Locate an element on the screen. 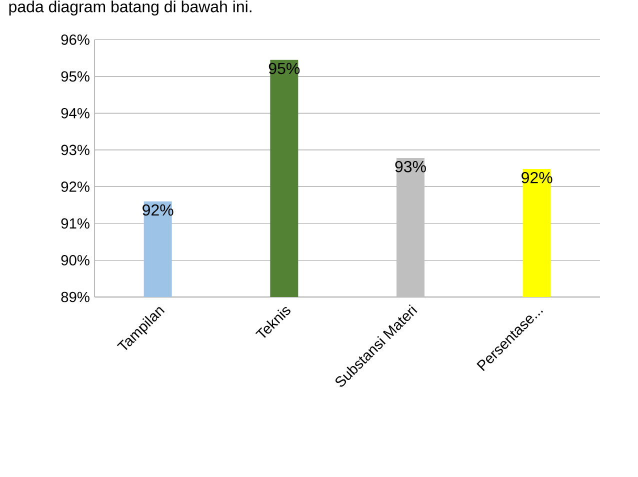 The width and height of the screenshot is (638, 477). y-tick-label: 89% is located at coordinates (75, 297).